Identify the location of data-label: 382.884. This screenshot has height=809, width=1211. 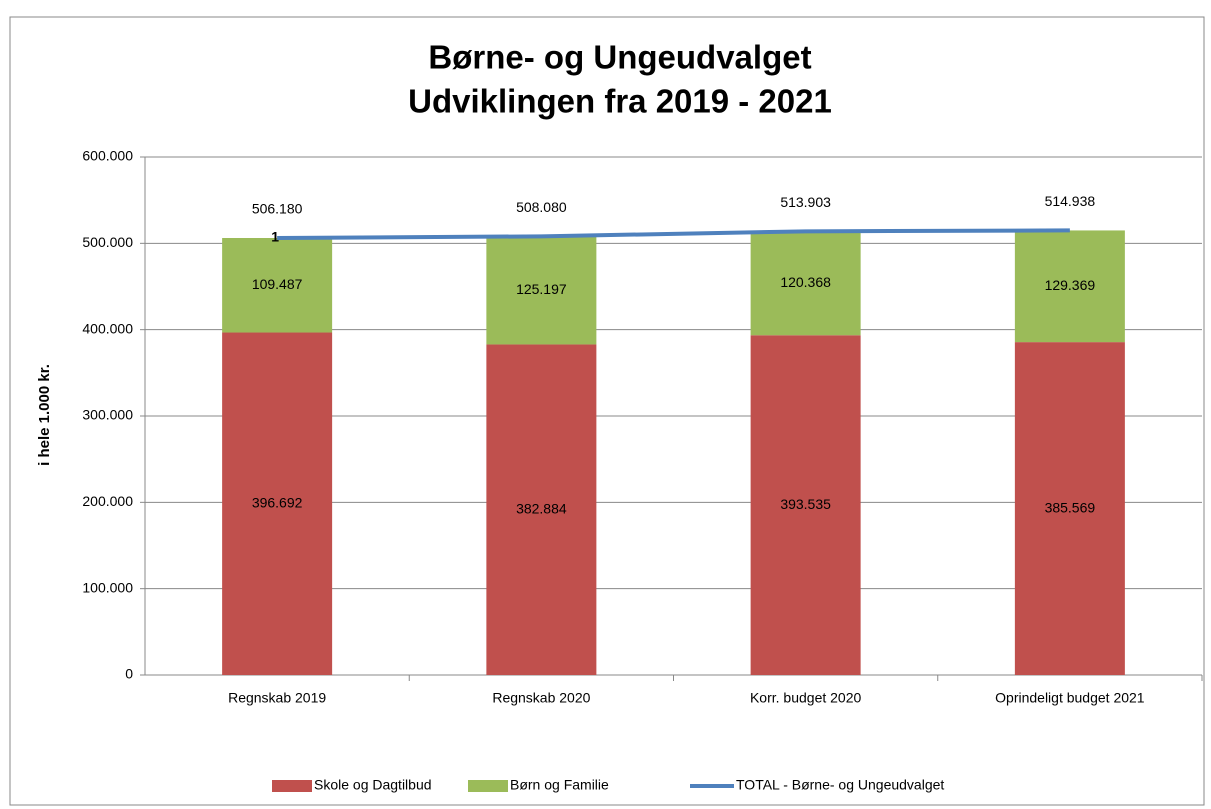
(541, 508).